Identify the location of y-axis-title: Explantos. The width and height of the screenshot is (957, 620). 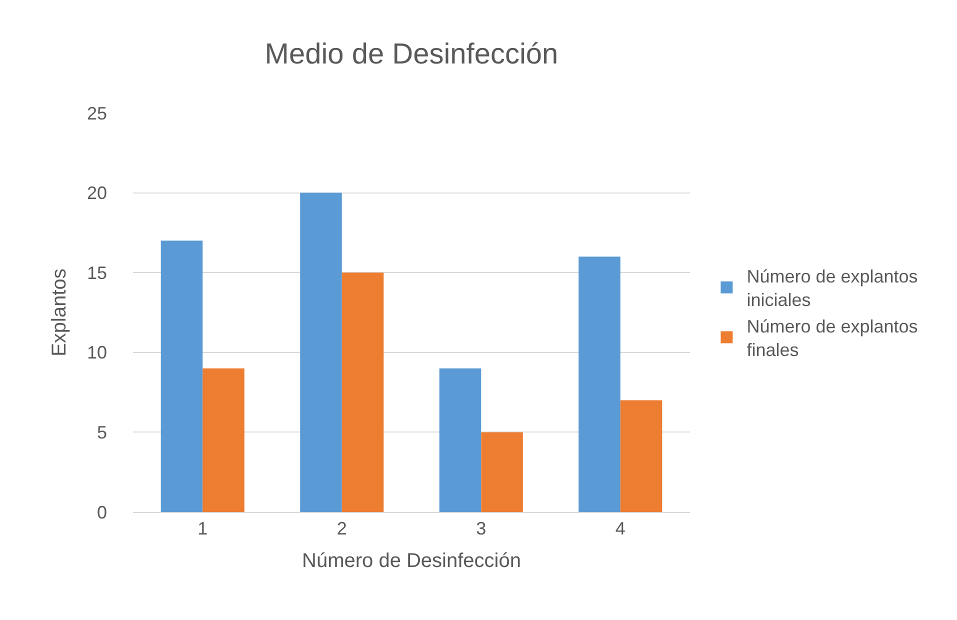
(59, 312).